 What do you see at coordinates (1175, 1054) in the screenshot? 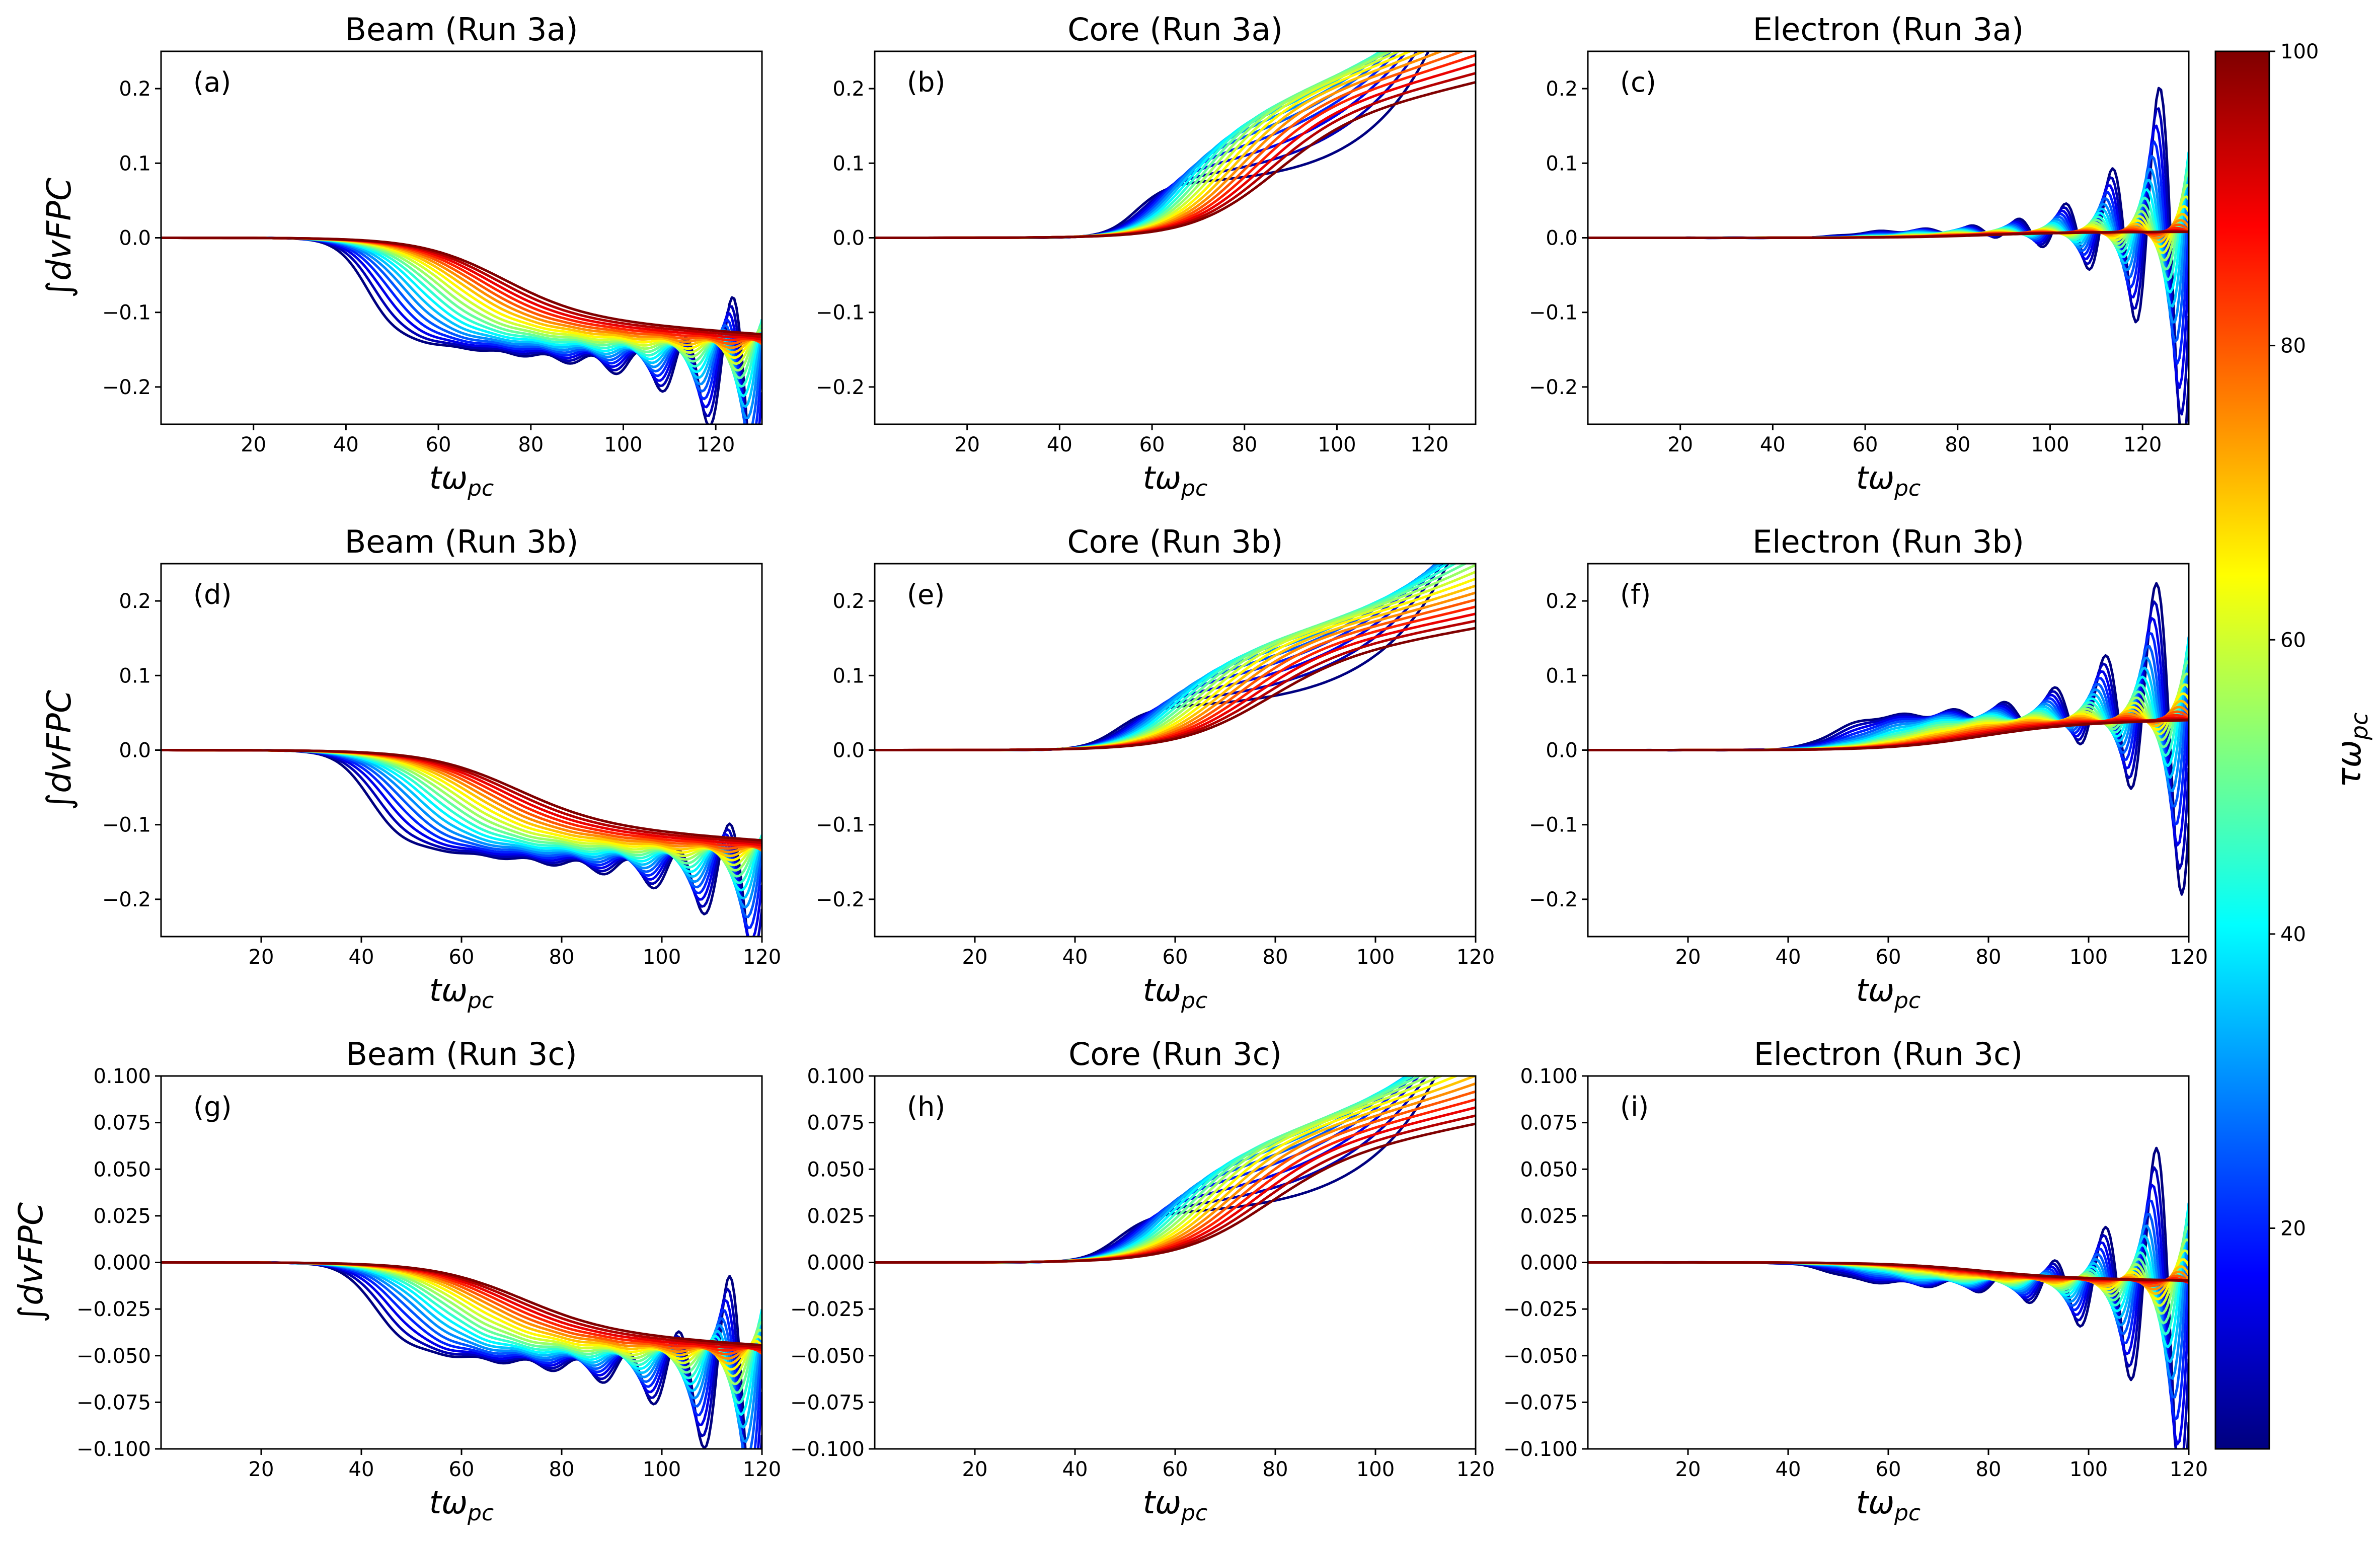
I see `panel-title: Core (Run 3c)` at bounding box center [1175, 1054].